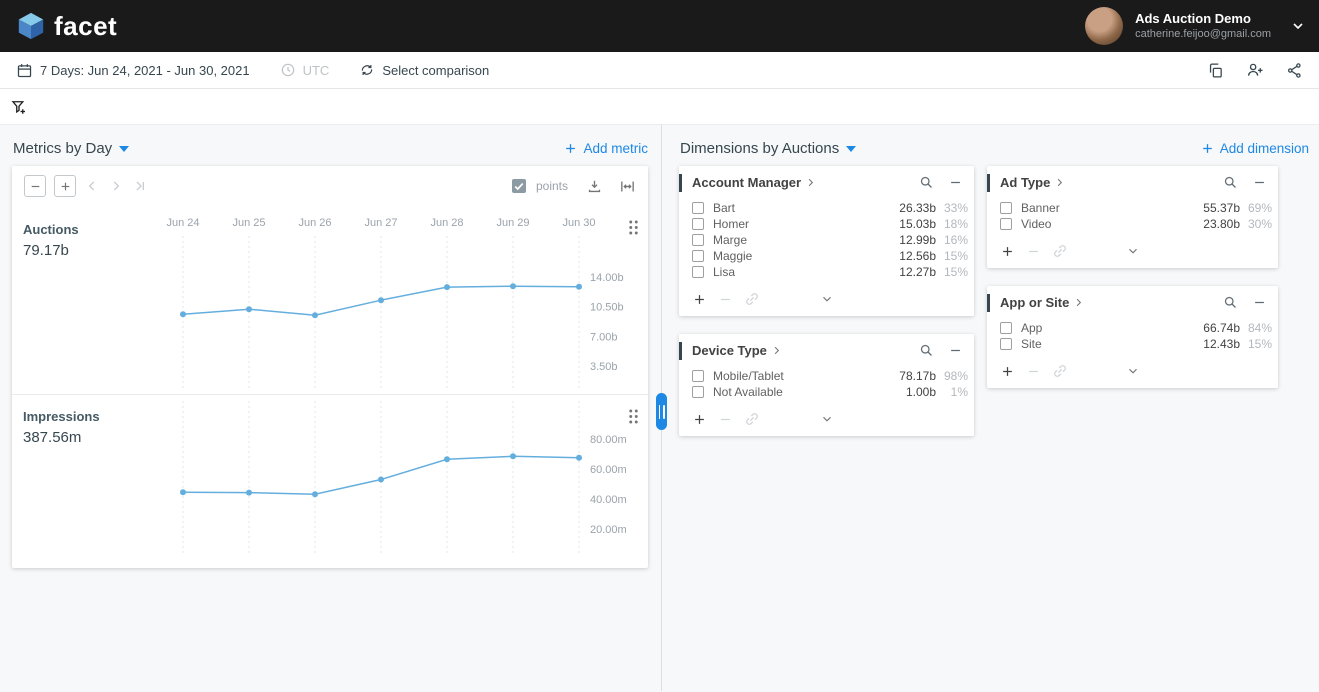 This screenshot has width=1319, height=692. Describe the element at coordinates (1132, 344) in the screenshot. I see `dimension-row: Site 12.43b 15%` at that location.